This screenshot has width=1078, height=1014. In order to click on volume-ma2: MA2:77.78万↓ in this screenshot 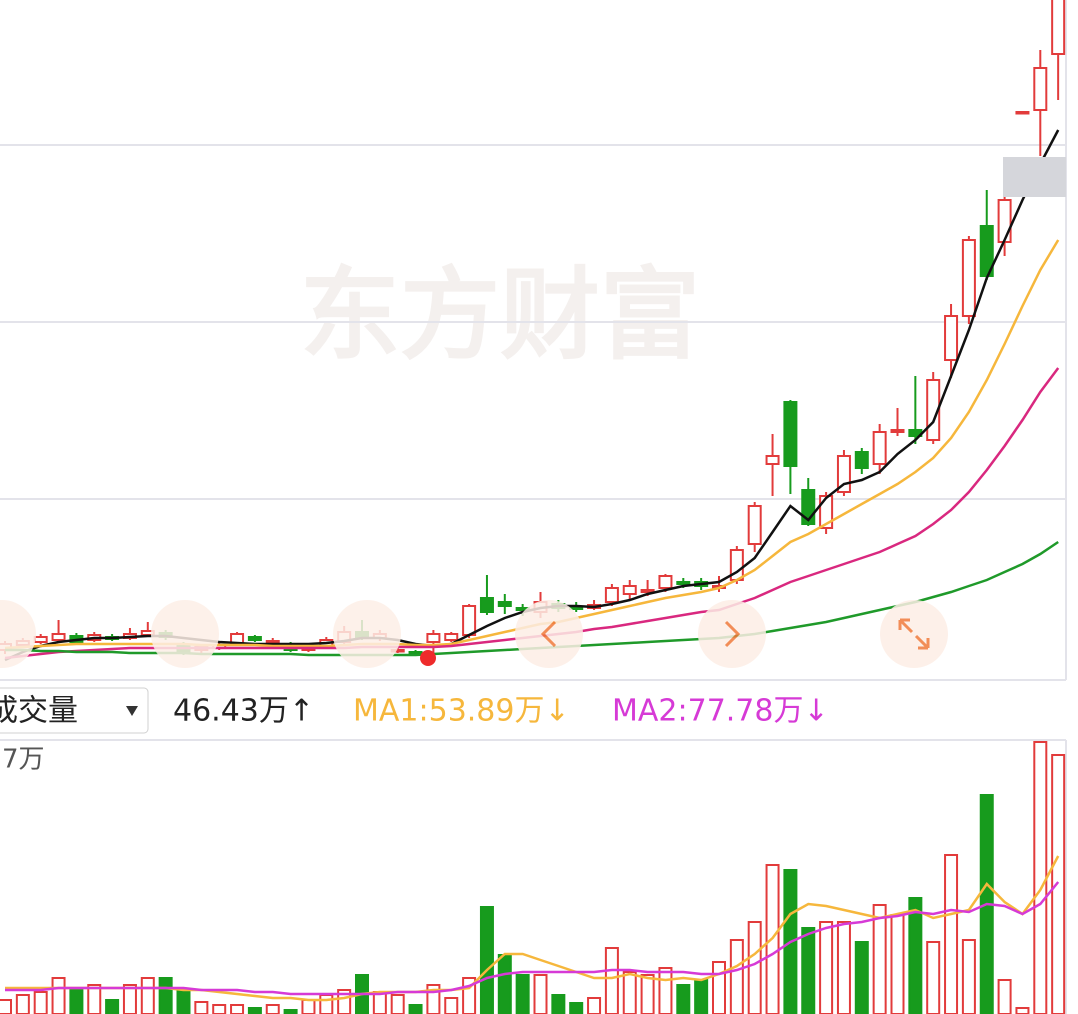, I will do `click(720, 711)`.